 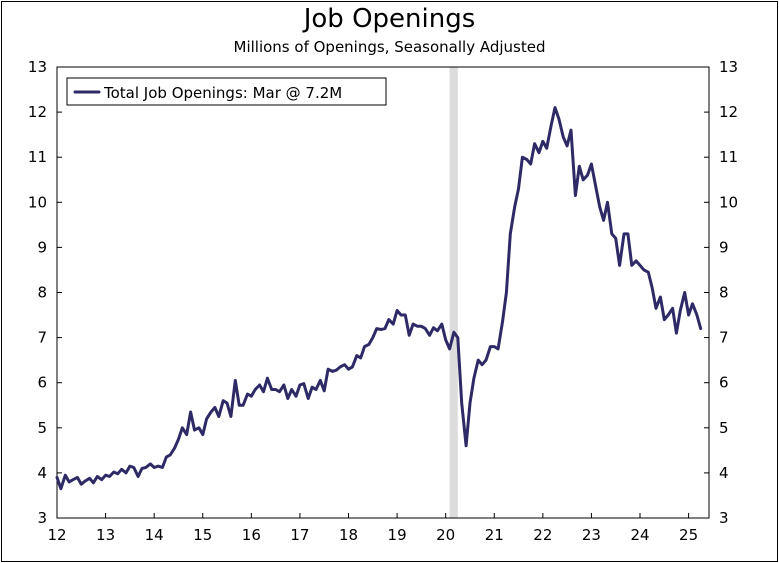 I want to click on x-tick-label: 14, so click(x=154, y=535).